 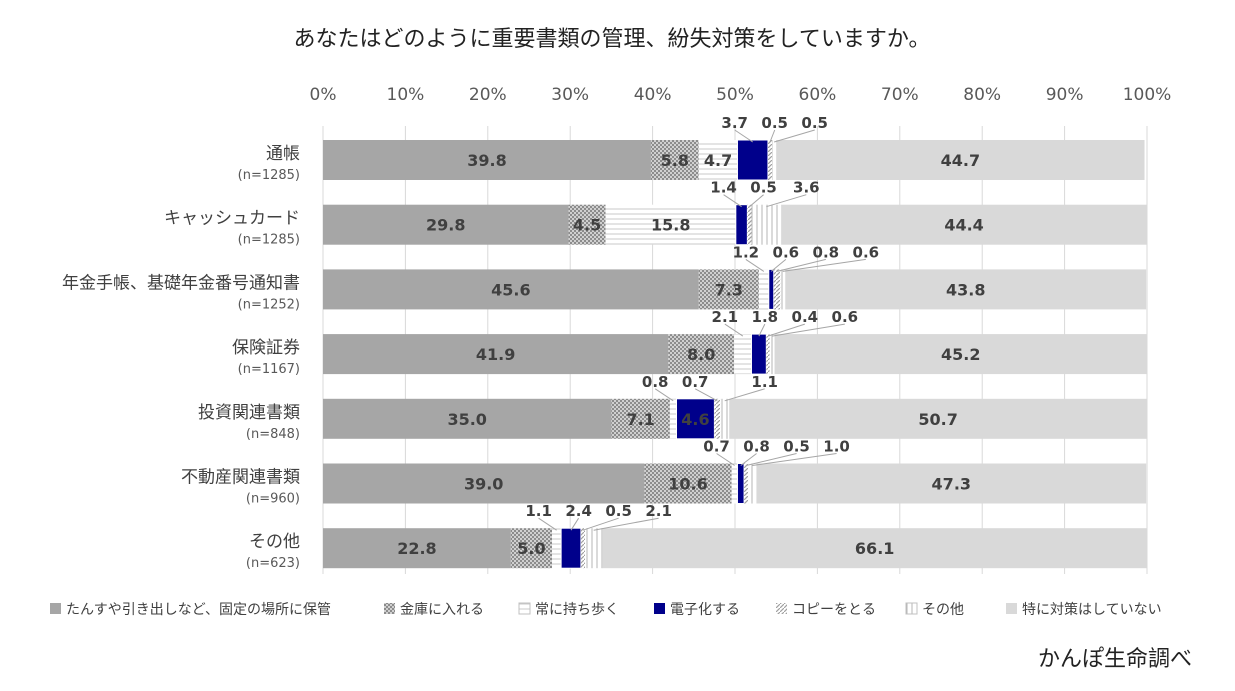 I want to click on data-label: 2.4, so click(x=578, y=511).